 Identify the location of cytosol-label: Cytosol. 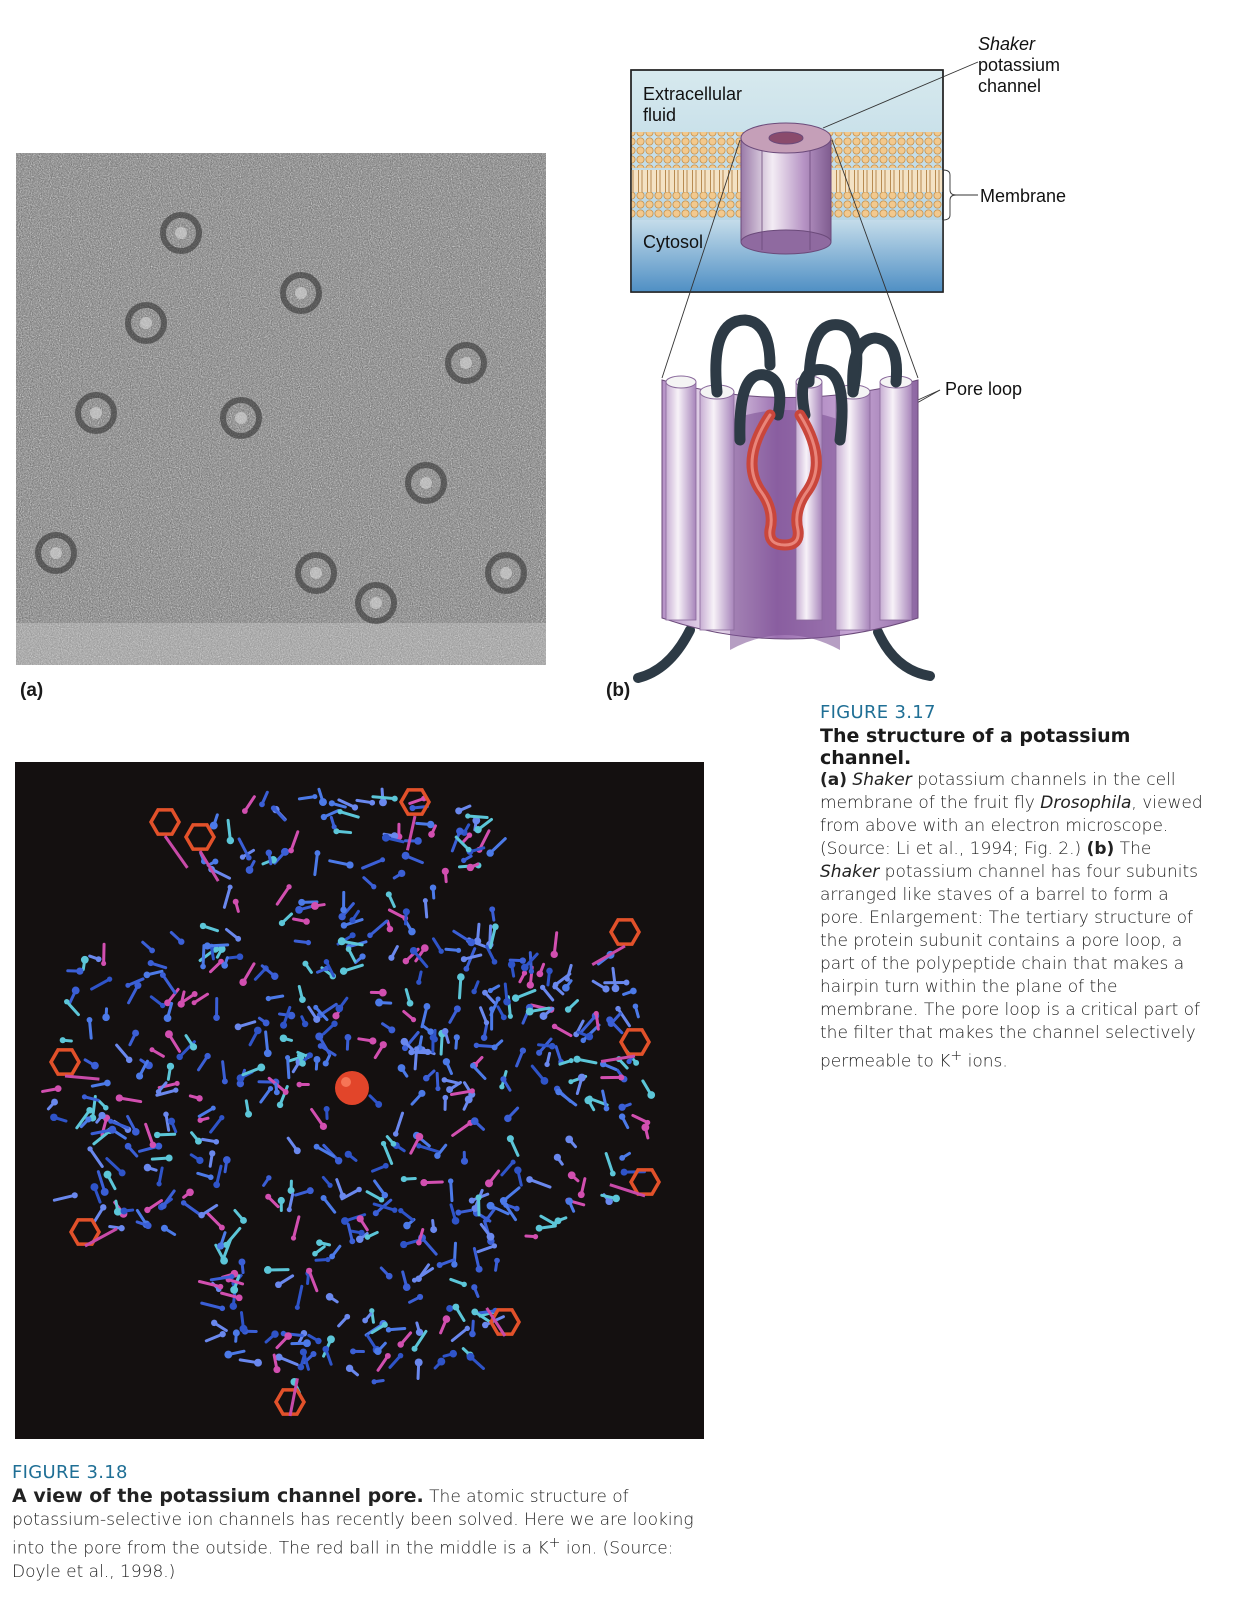
(673, 242).